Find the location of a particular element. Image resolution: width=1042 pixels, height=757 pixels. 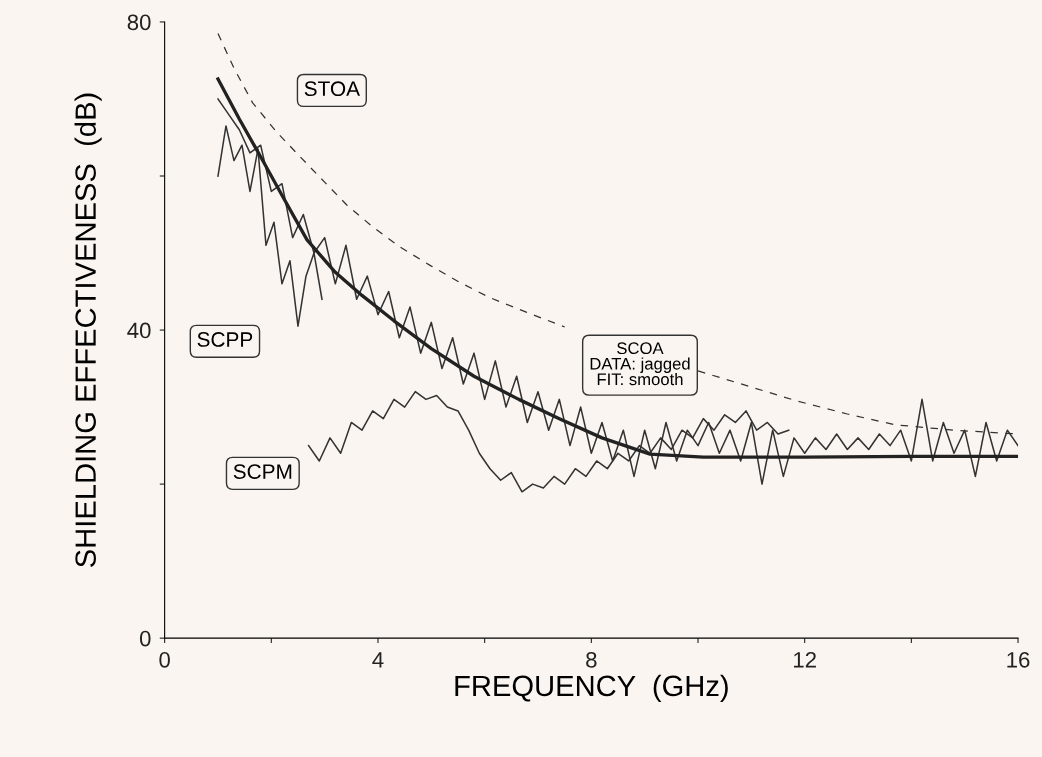

series-label: SCPM is located at coordinates (262, 471).